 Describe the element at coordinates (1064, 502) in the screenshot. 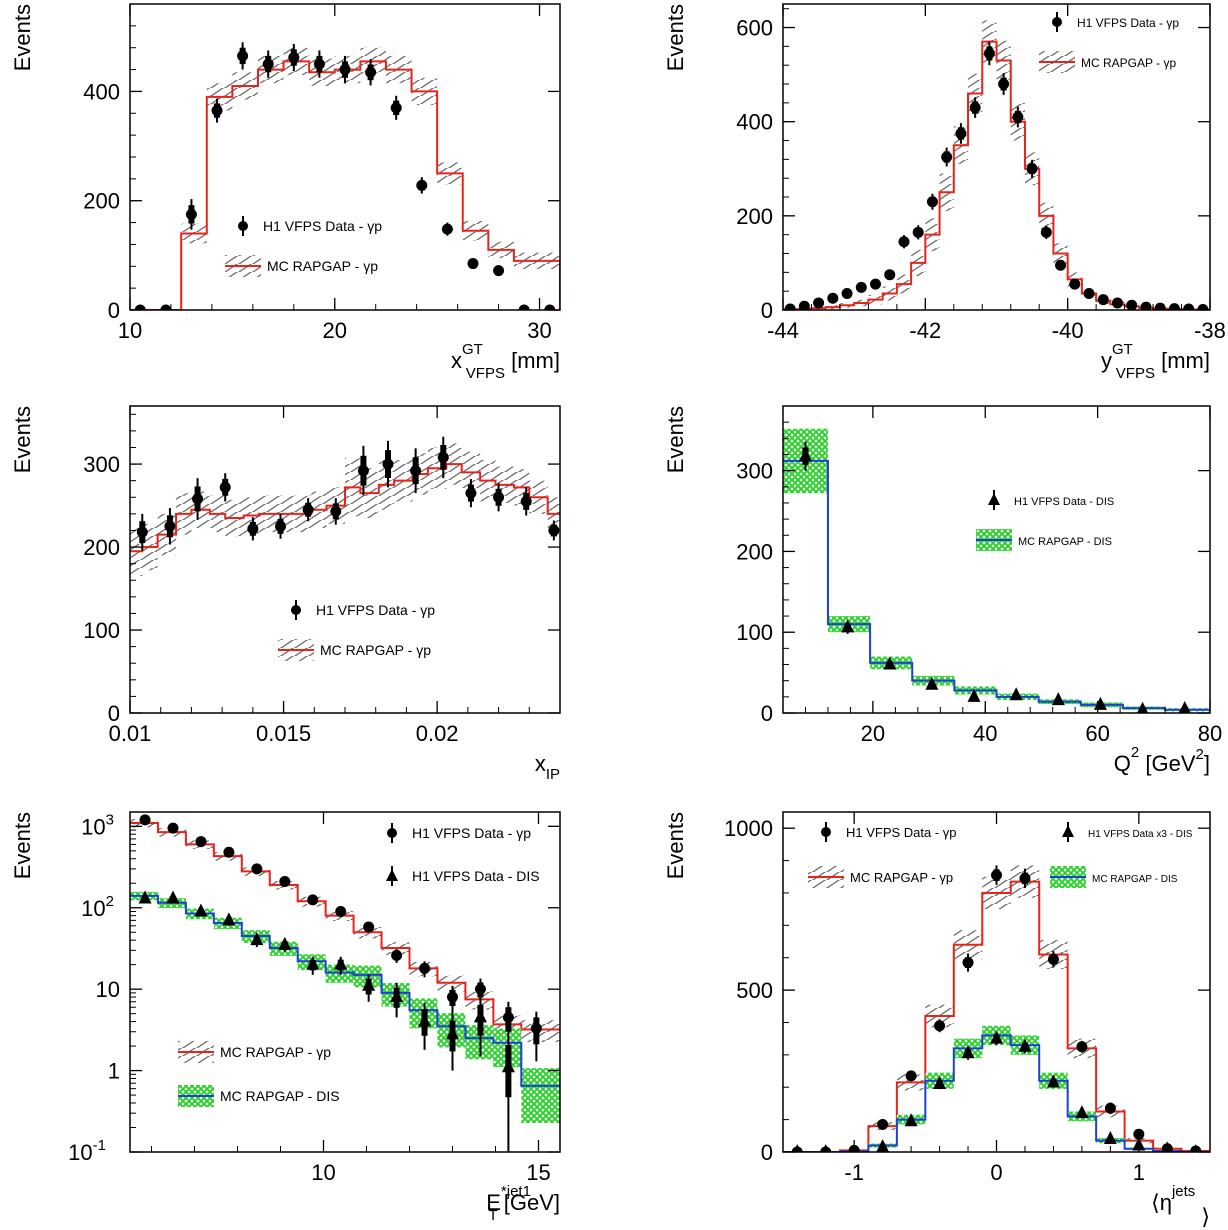

I see `legend-label: H1 VFPS Data - DIS` at that location.